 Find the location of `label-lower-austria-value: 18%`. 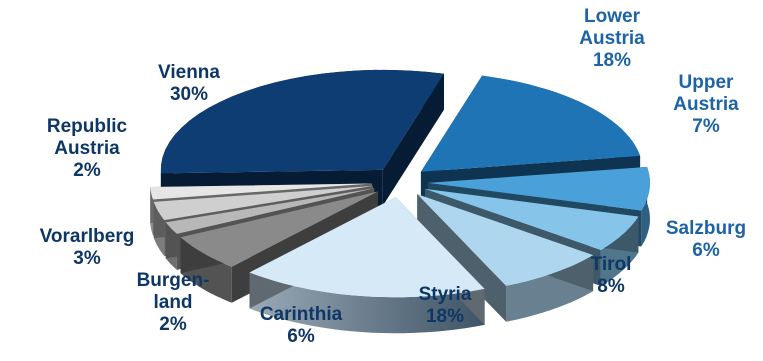

label-lower-austria-value: 18% is located at coordinates (612, 60).